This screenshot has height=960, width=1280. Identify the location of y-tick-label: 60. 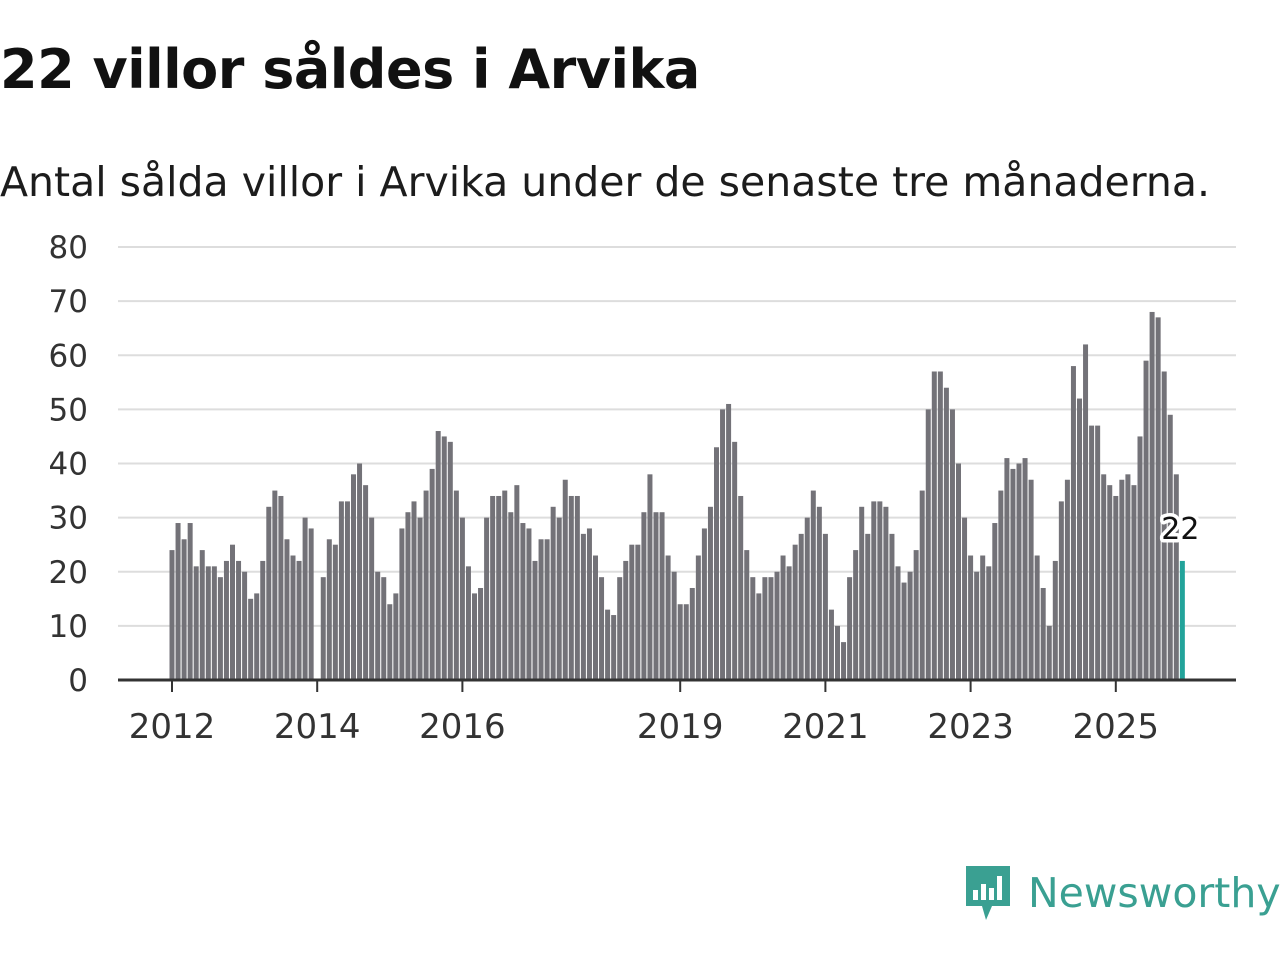
(68, 356).